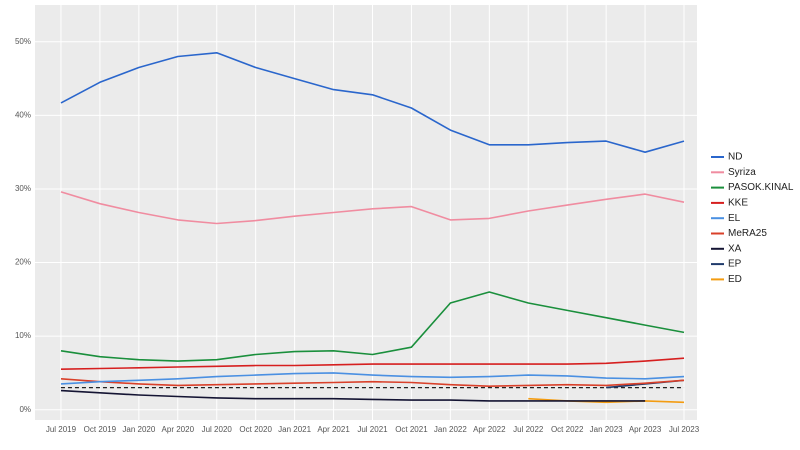  What do you see at coordinates (450, 429) in the screenshot?
I see `x-tick-label: Jan 2022` at bounding box center [450, 429].